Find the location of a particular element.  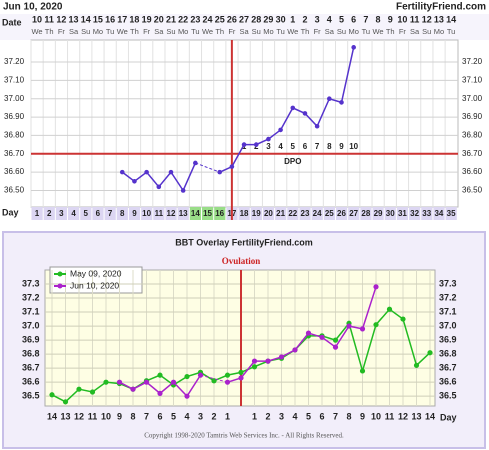

day-tick-label: 34 is located at coordinates (438, 213).